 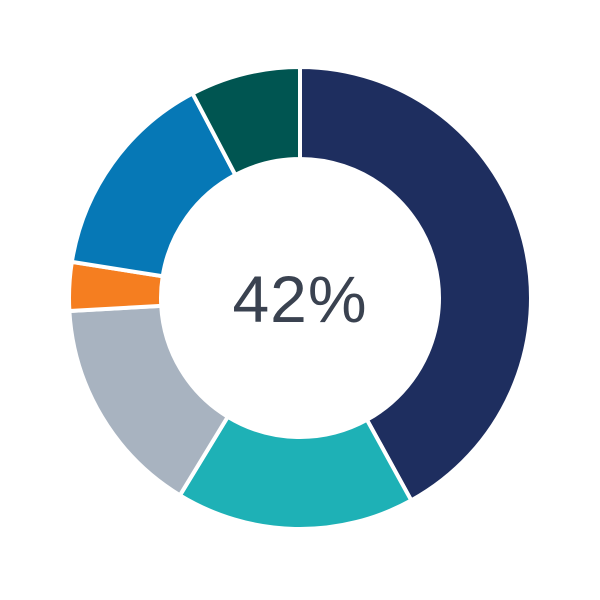 What do you see at coordinates (296, 472) in the screenshot?
I see `donut-segment-teal` at bounding box center [296, 472].